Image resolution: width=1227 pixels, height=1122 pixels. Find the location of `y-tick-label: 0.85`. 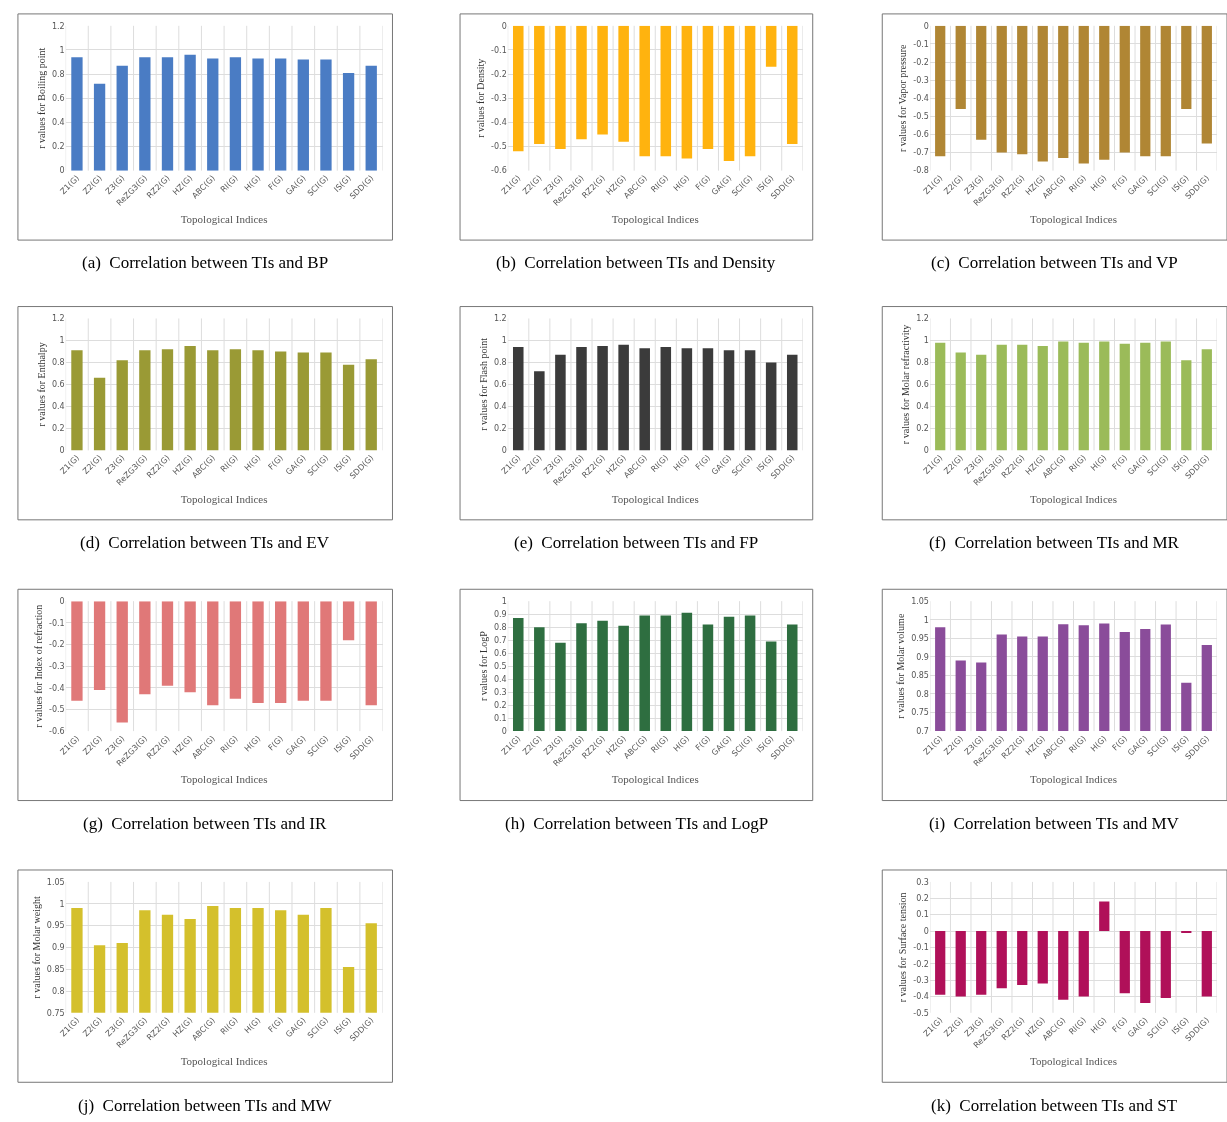

y-tick-label: 0.85 is located at coordinates (920, 676).